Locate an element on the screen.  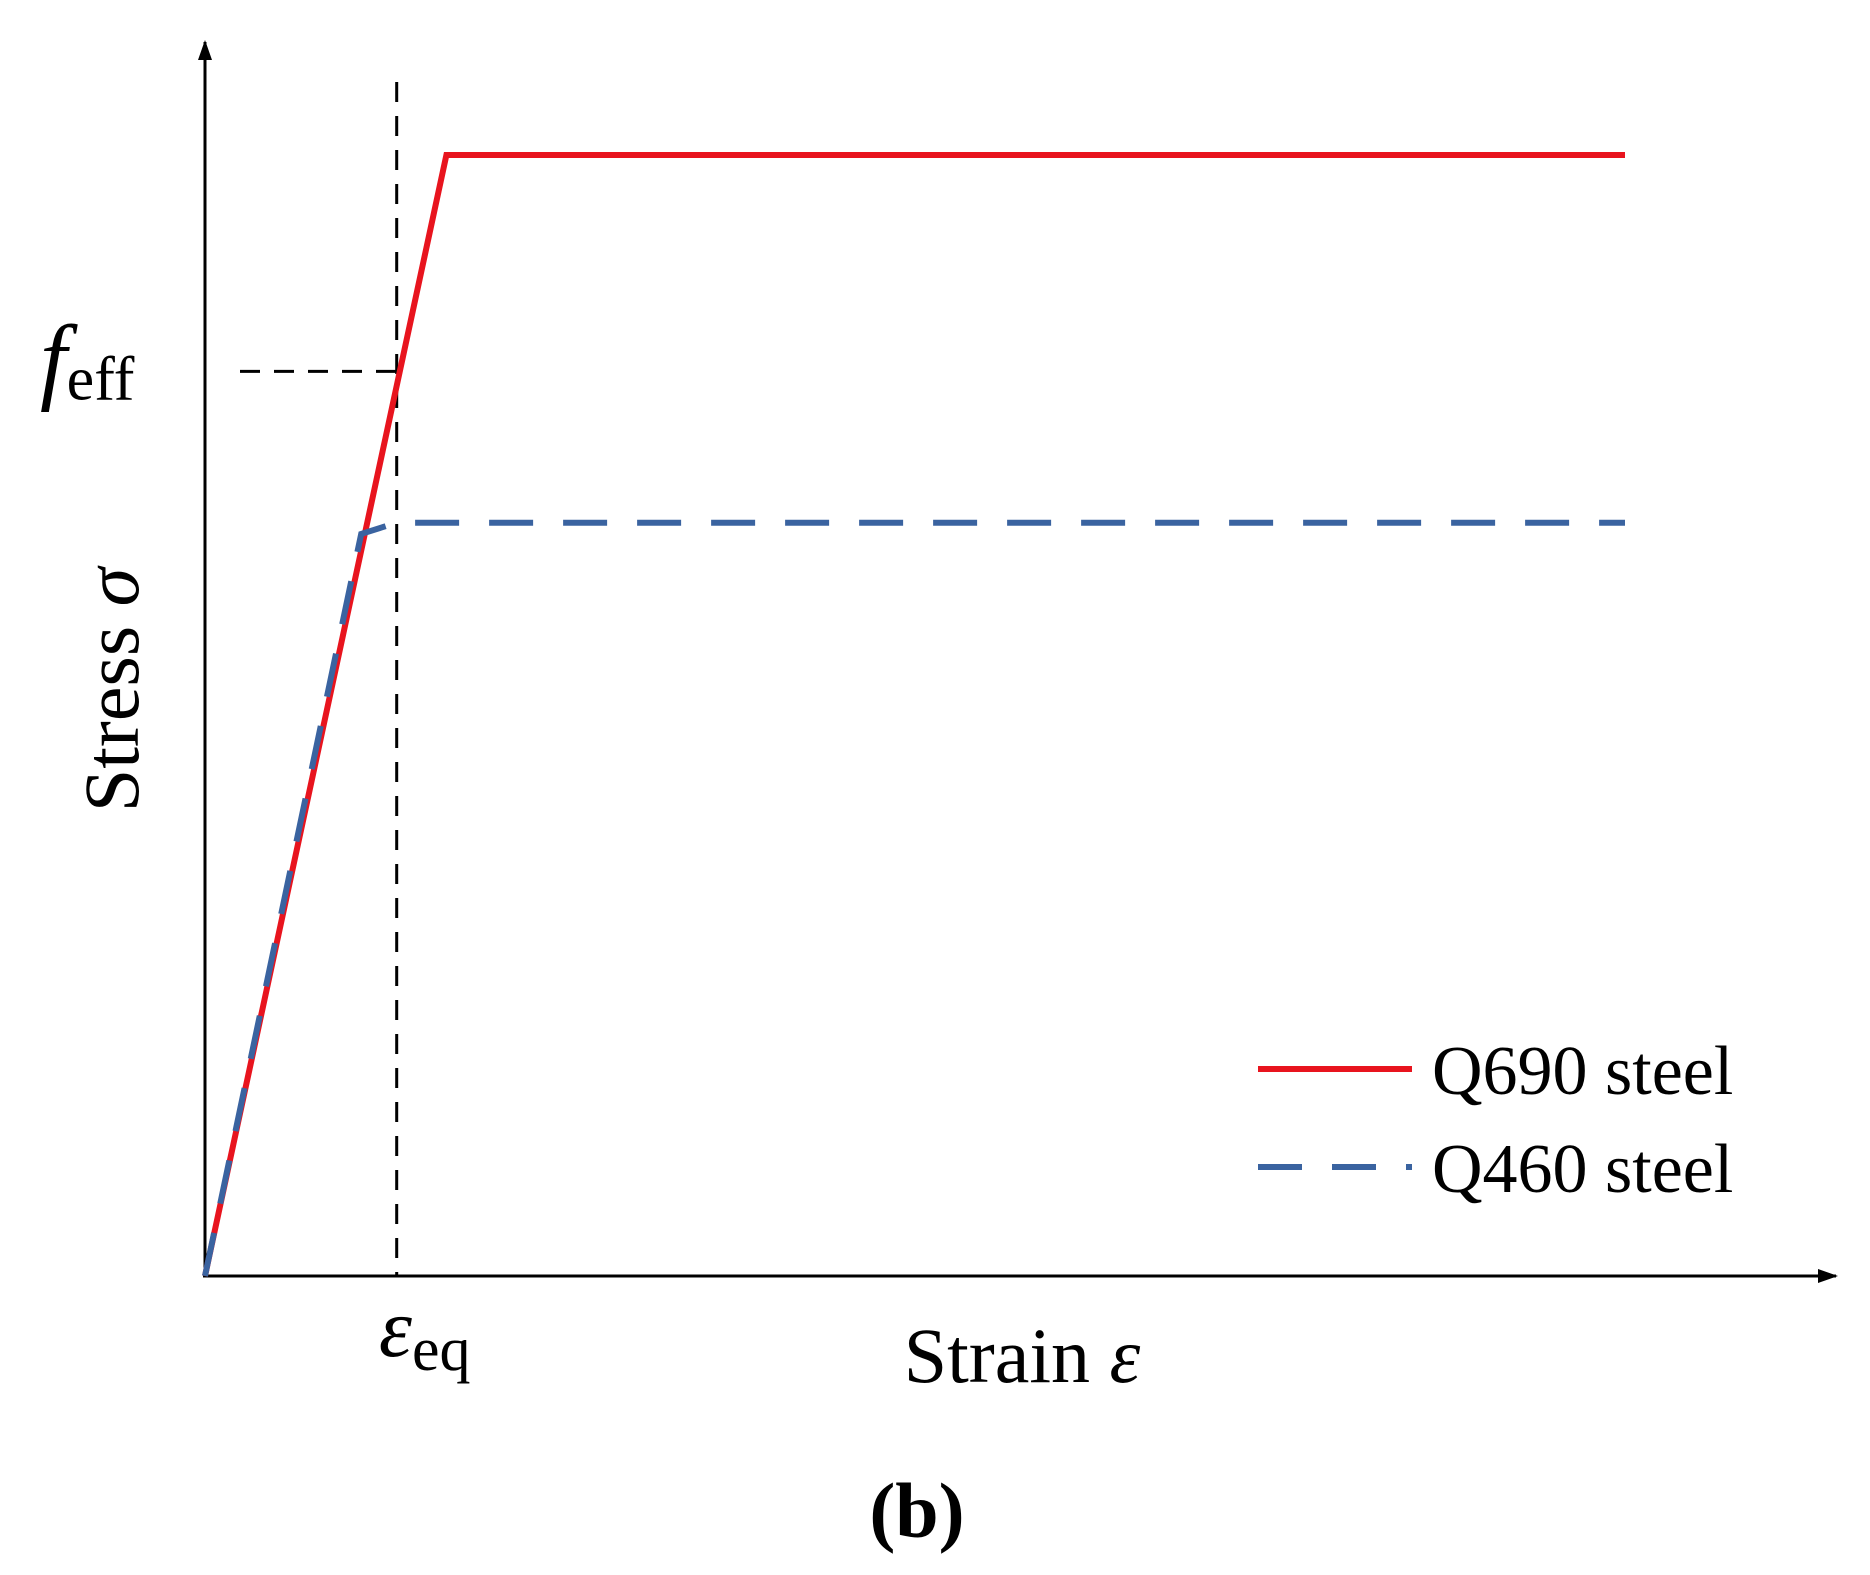
y-axis-label: Stress σ is located at coordinates (111, 688).